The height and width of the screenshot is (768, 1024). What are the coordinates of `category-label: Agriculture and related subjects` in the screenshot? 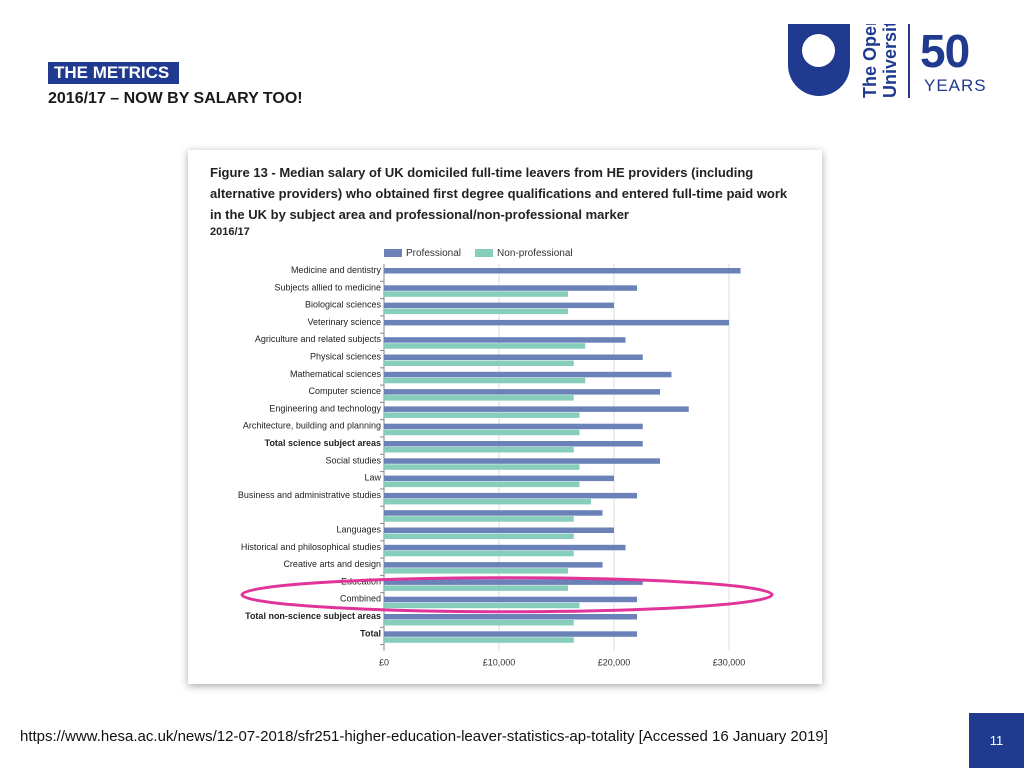 It's located at (318, 339).